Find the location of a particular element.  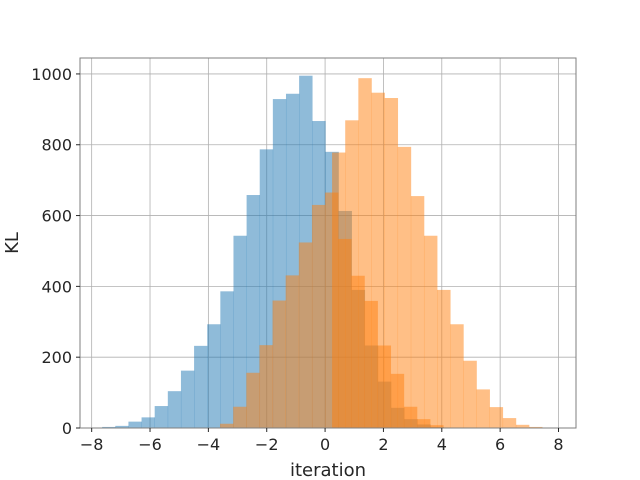

y-axis-label: KL is located at coordinates (12, 243).